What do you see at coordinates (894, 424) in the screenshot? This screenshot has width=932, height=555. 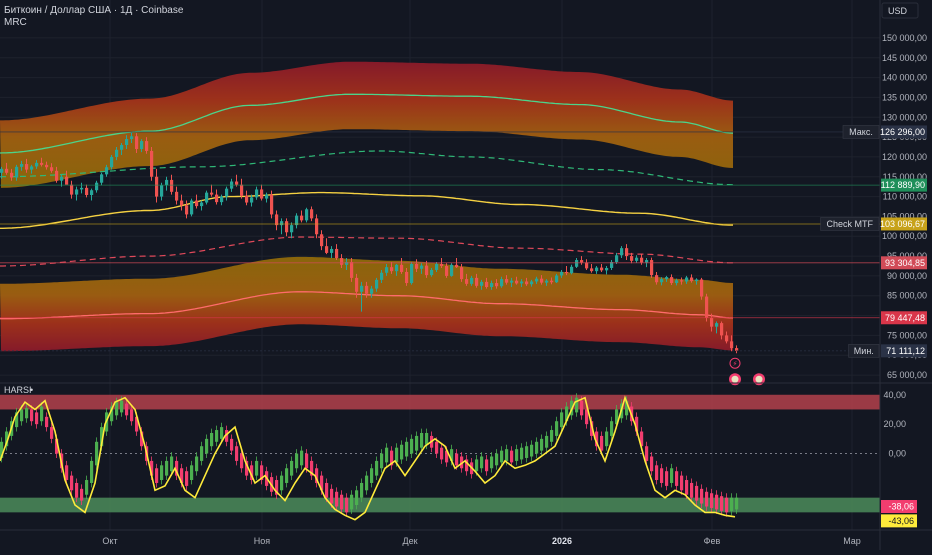 I see `harsi-tick-label: 20,00` at bounding box center [894, 424].